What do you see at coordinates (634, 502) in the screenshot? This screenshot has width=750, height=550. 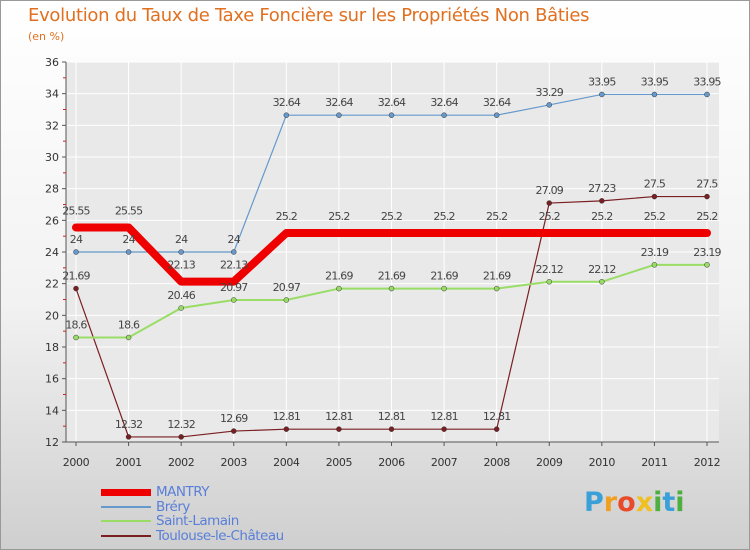 I see `proxiti-logo: Proxiti` at bounding box center [634, 502].